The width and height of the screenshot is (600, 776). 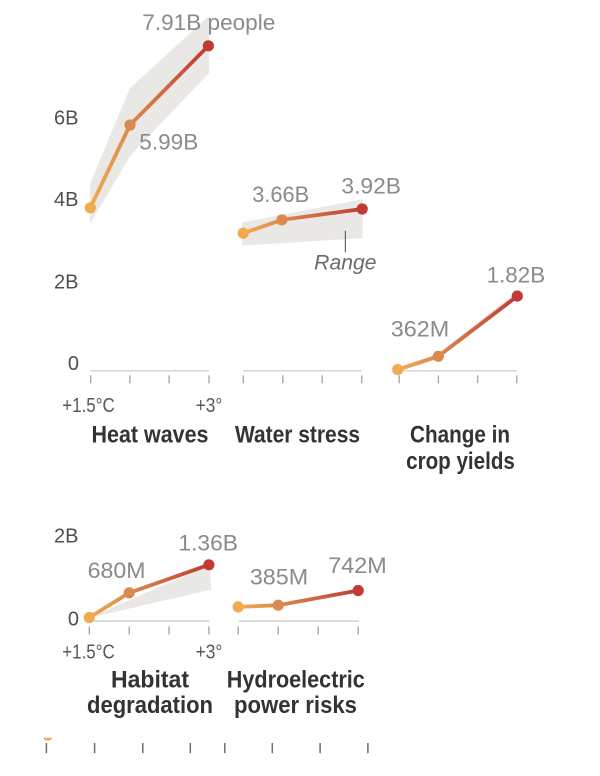 I want to click on svg-text: crop yields, so click(x=460, y=461).